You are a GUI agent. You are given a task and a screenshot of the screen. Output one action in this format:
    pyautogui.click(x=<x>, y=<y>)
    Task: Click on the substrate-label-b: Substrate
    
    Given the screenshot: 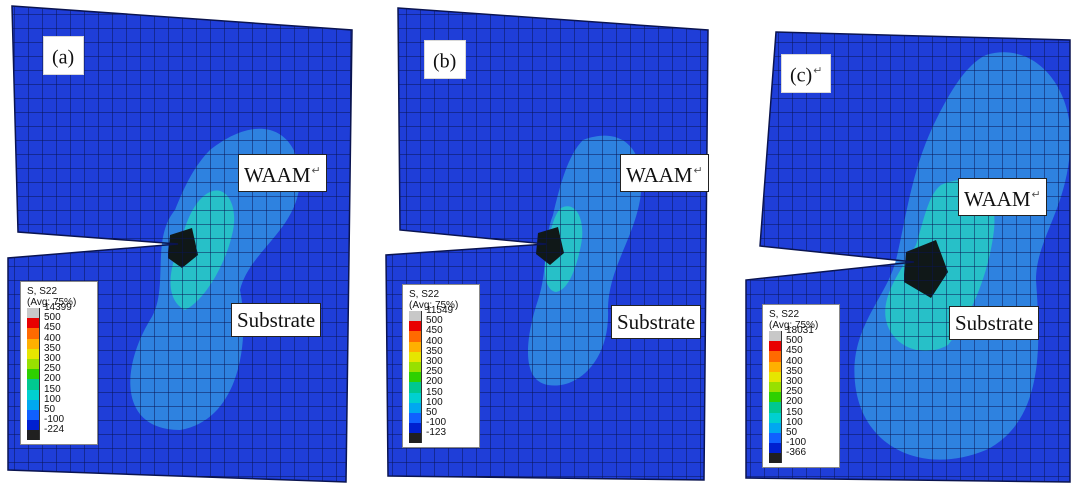 What is the action you would take?
    pyautogui.click(x=656, y=322)
    